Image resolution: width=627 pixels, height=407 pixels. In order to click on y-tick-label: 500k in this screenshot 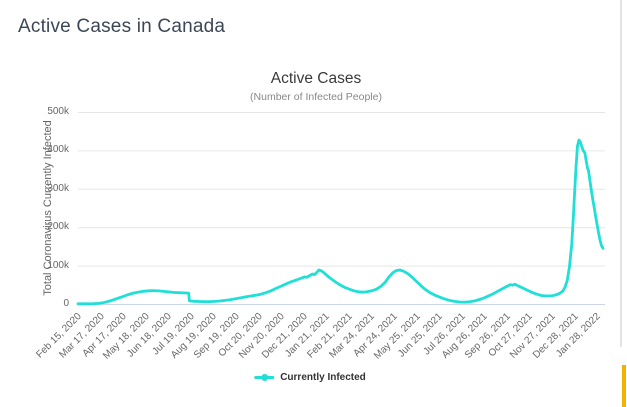, I will do `click(58, 111)`.